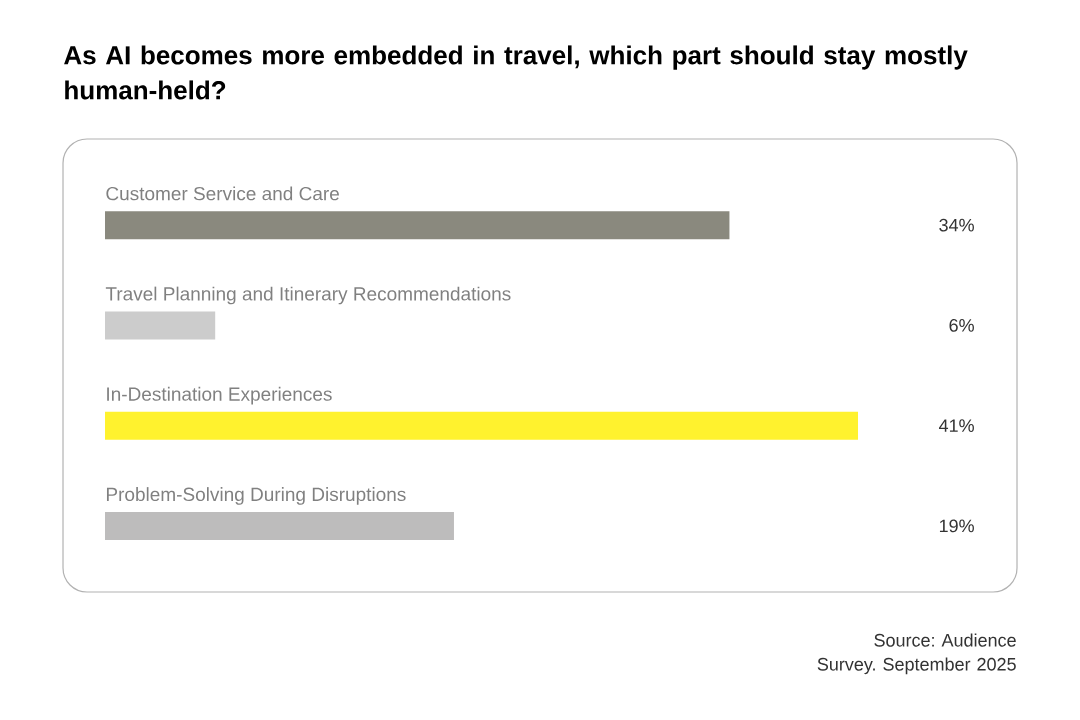  What do you see at coordinates (516, 72) in the screenshot?
I see `chart-title: As AI becomes more embedded in travel, which part should stay mostly human-held?` at bounding box center [516, 72].